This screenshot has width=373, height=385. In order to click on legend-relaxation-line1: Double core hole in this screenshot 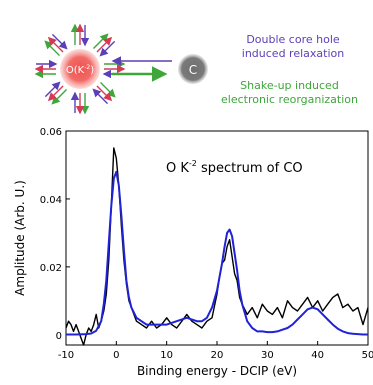, I will do `click(293, 39)`.